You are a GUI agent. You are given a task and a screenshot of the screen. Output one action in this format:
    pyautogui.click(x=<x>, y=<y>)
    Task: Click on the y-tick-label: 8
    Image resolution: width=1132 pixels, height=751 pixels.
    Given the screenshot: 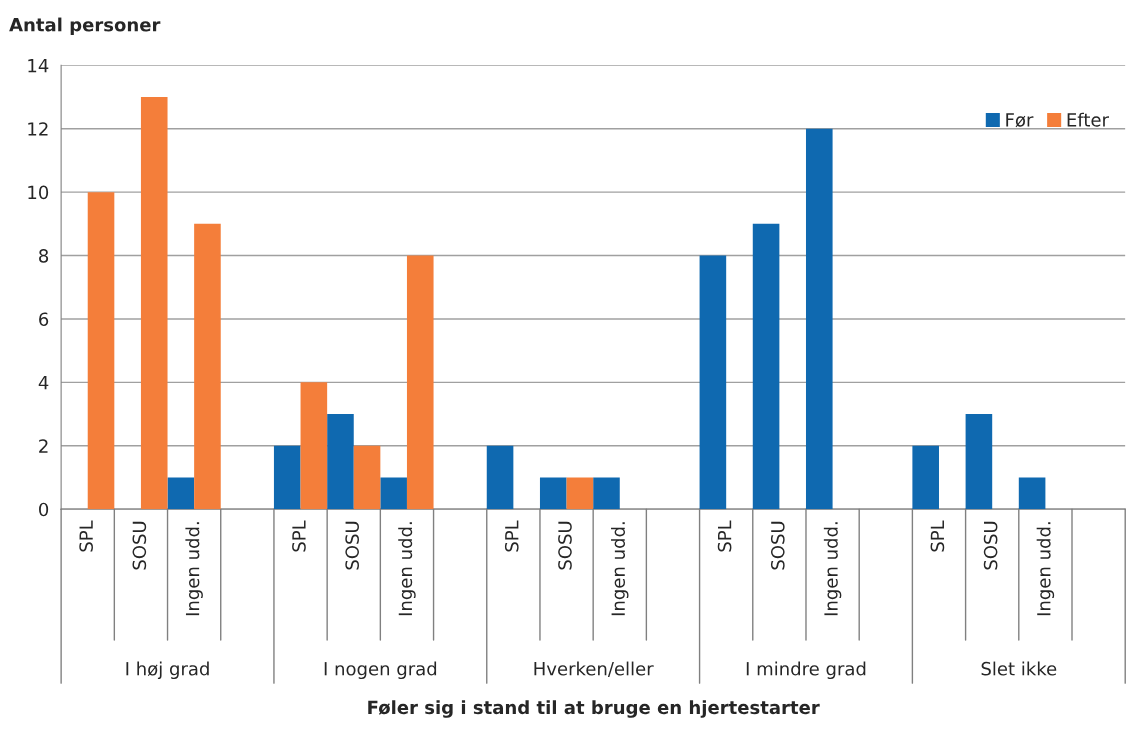 What is the action you would take?
    pyautogui.click(x=44, y=256)
    